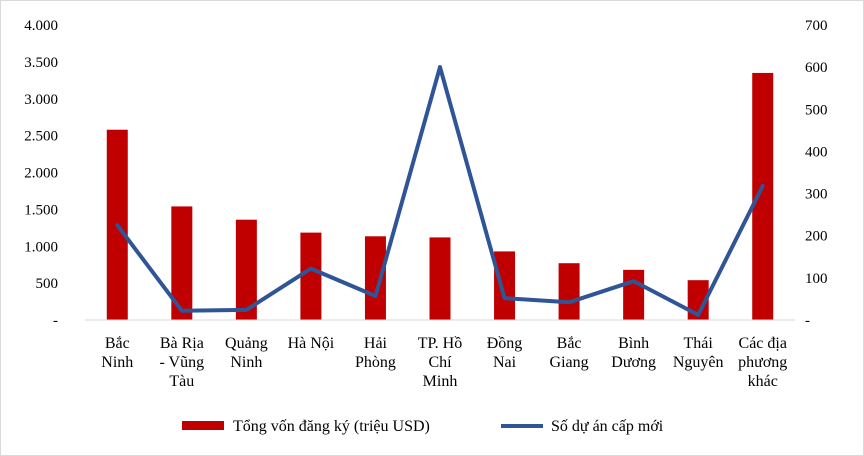  I want to click on legend-bar-label: Tổng vốn đăng ký (triệu USD), so click(331, 426).